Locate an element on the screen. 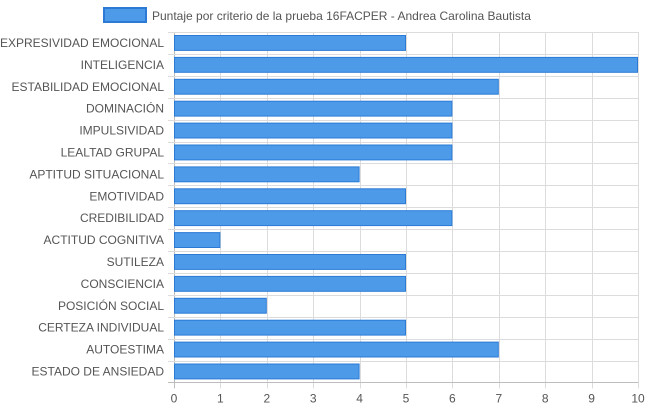 The image size is (648, 415). category-label: CONSCIENCIA is located at coordinates (122, 284).